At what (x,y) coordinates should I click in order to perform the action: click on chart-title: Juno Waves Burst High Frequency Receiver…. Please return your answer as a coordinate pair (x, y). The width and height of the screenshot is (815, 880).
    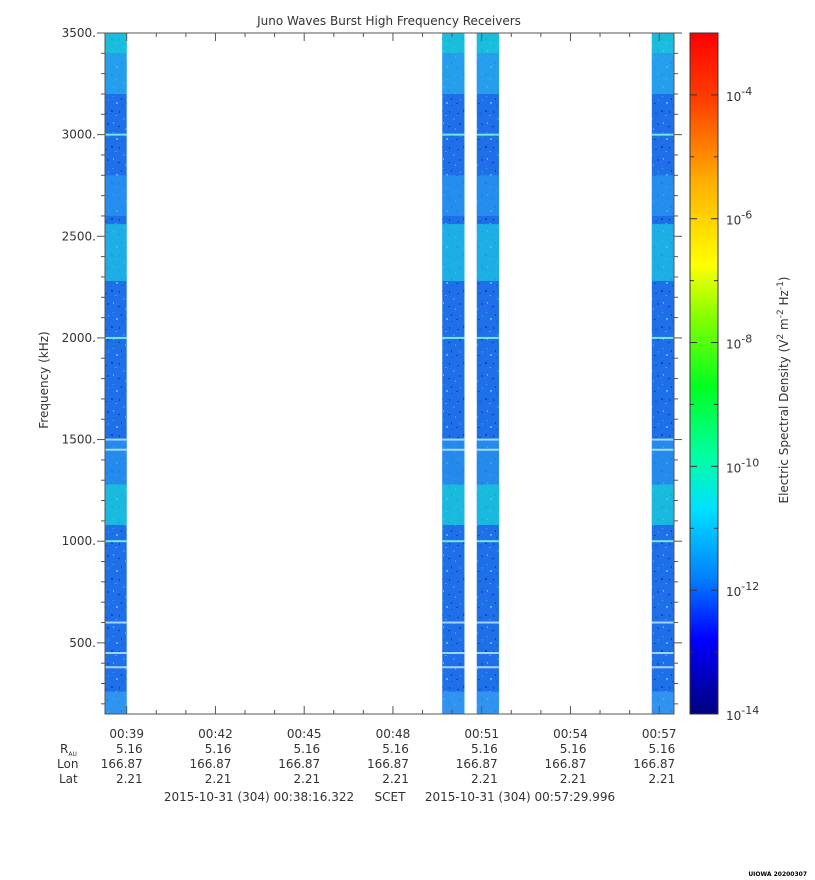
    Looking at the image, I should click on (388, 21).